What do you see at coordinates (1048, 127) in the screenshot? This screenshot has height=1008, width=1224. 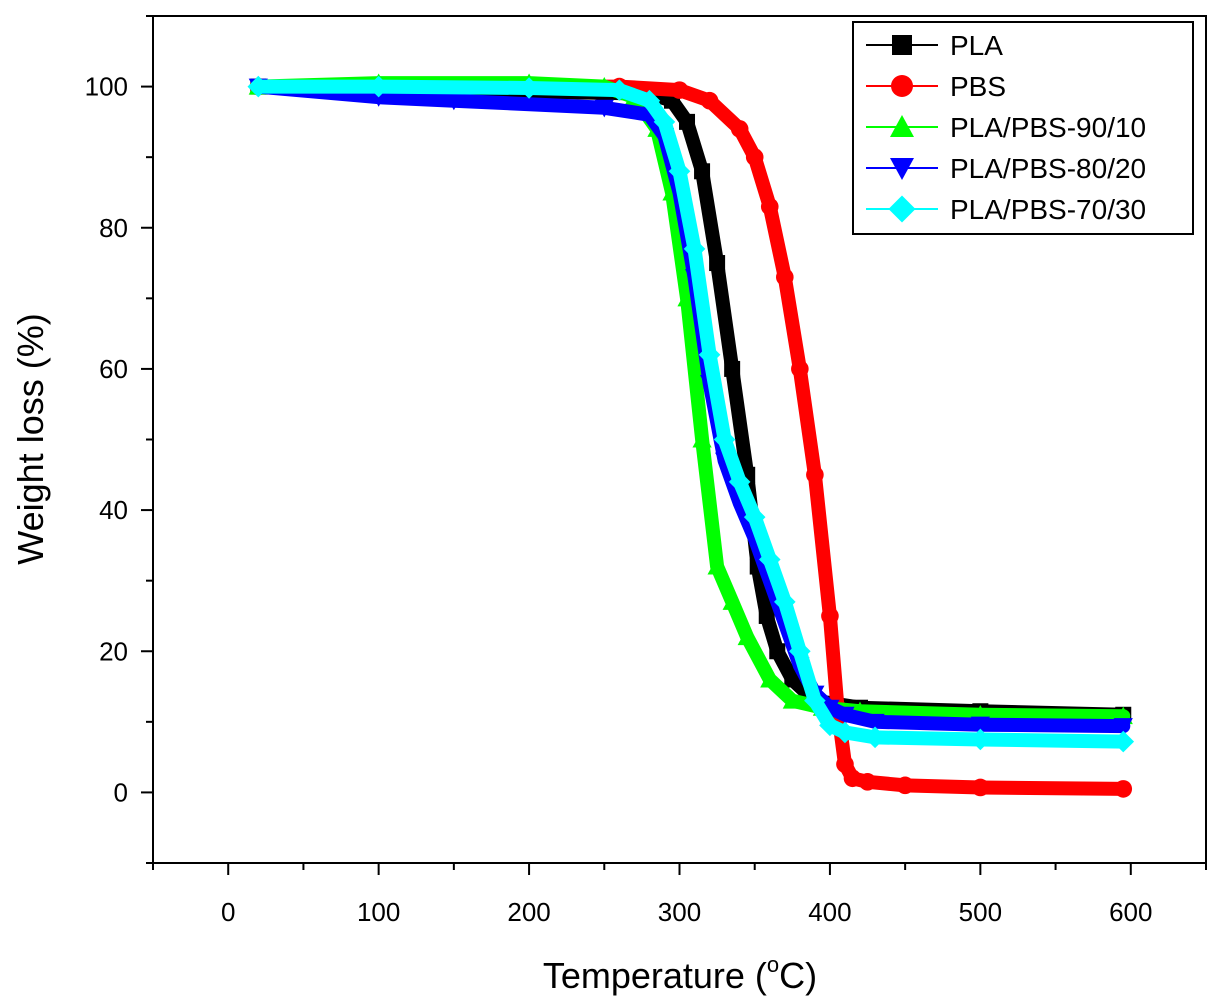 I see `legend-label: PLA/PBS-90/10` at bounding box center [1048, 127].